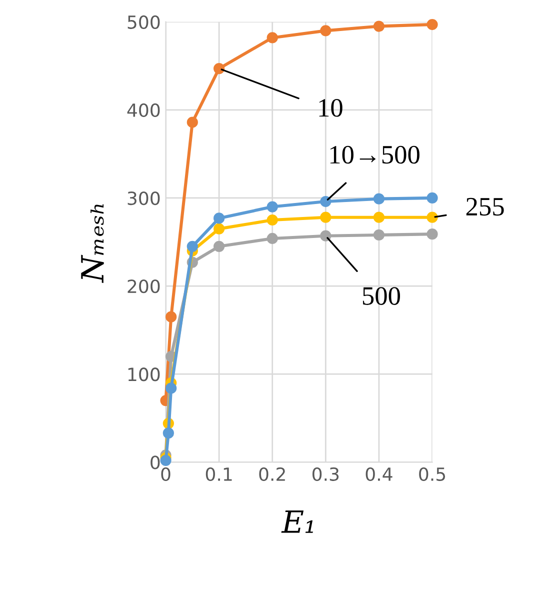  Describe the element at coordinates (375, 155) in the screenshot. I see `annotation: 10→500` at that location.